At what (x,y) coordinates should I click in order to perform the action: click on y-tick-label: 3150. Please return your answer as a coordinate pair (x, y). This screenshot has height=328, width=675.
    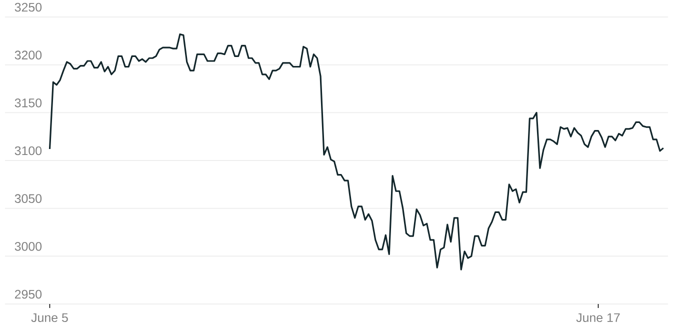
    Looking at the image, I should click on (28, 103).